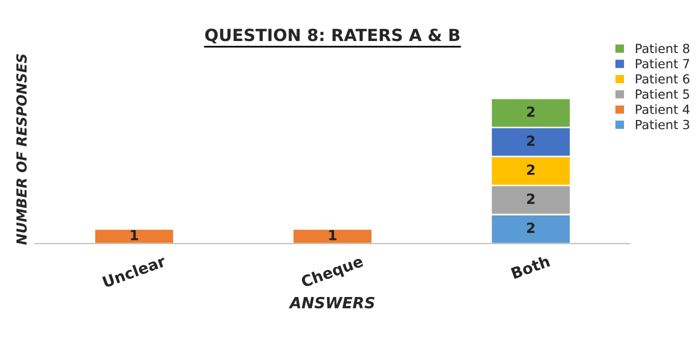  I want to click on x-axis-title: ANSWERS, so click(331, 302).